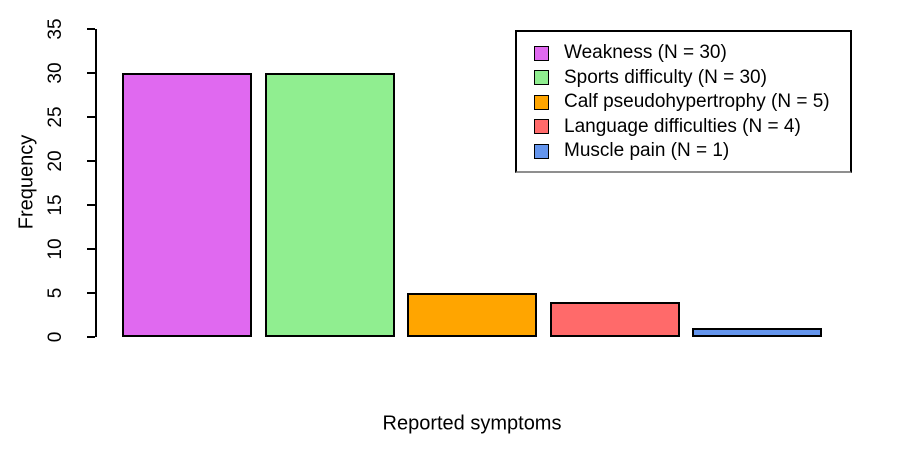 Image resolution: width=899 pixels, height=457 pixels. What do you see at coordinates (645, 53) in the screenshot?
I see `legend-item-label: Weakness (N = 30)` at bounding box center [645, 53].